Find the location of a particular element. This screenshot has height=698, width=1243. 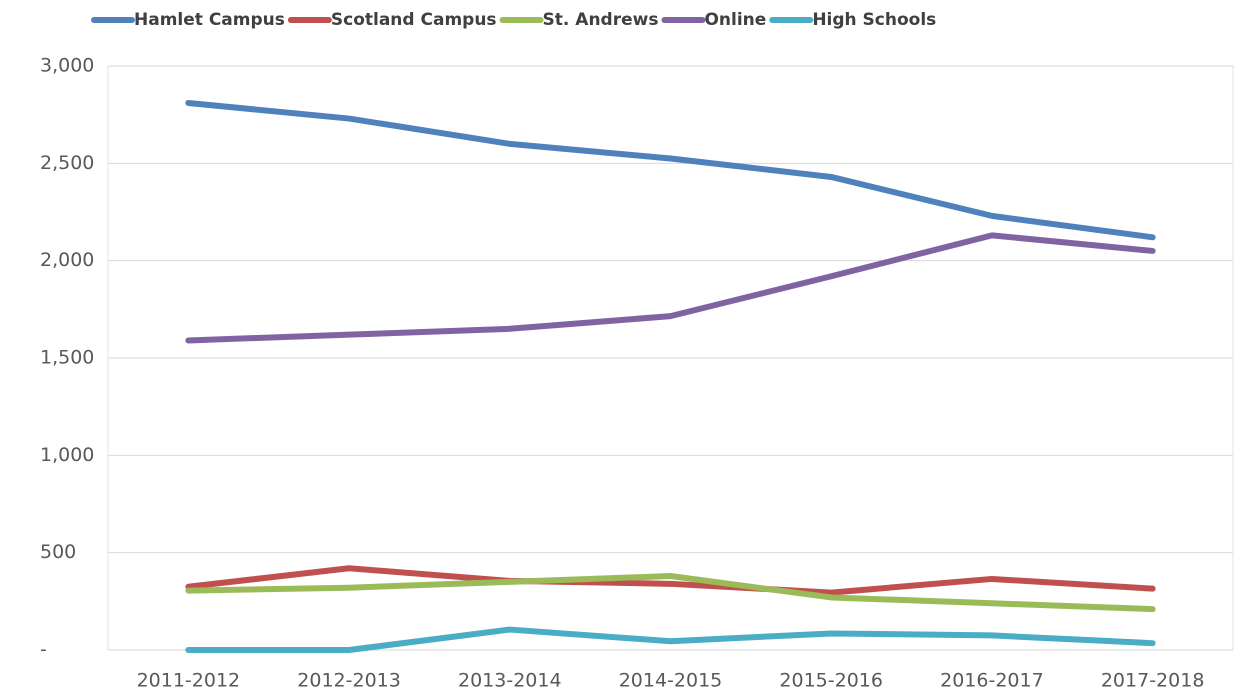

x-tick-label: 2012-2013 is located at coordinates (349, 681).